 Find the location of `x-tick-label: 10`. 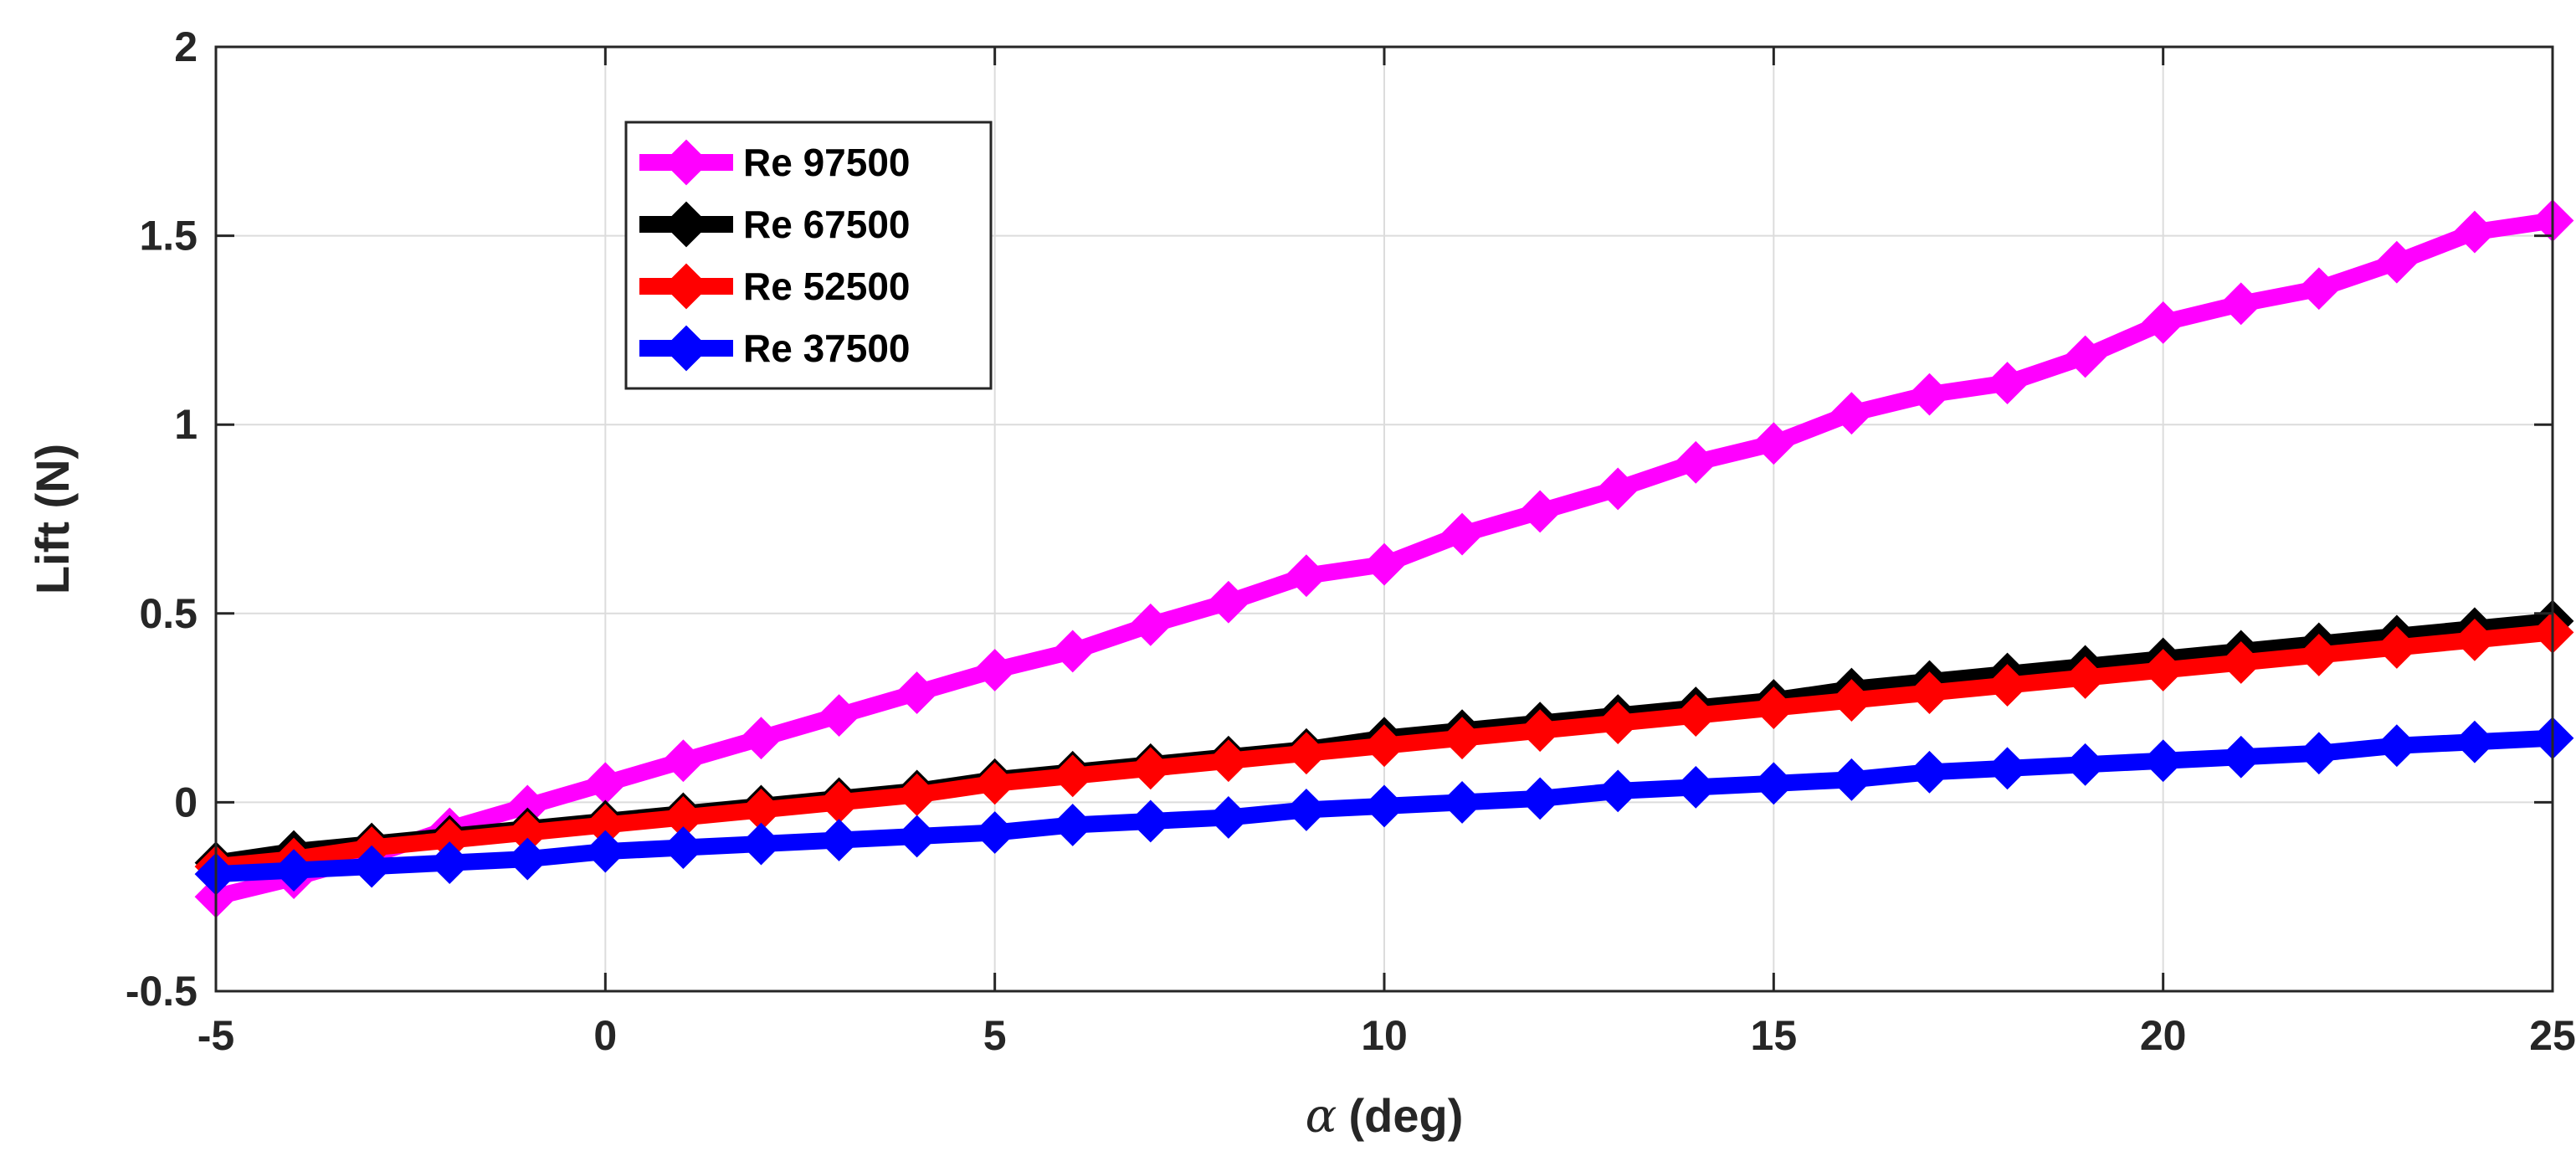

x-tick-label: 10 is located at coordinates (1384, 1035).